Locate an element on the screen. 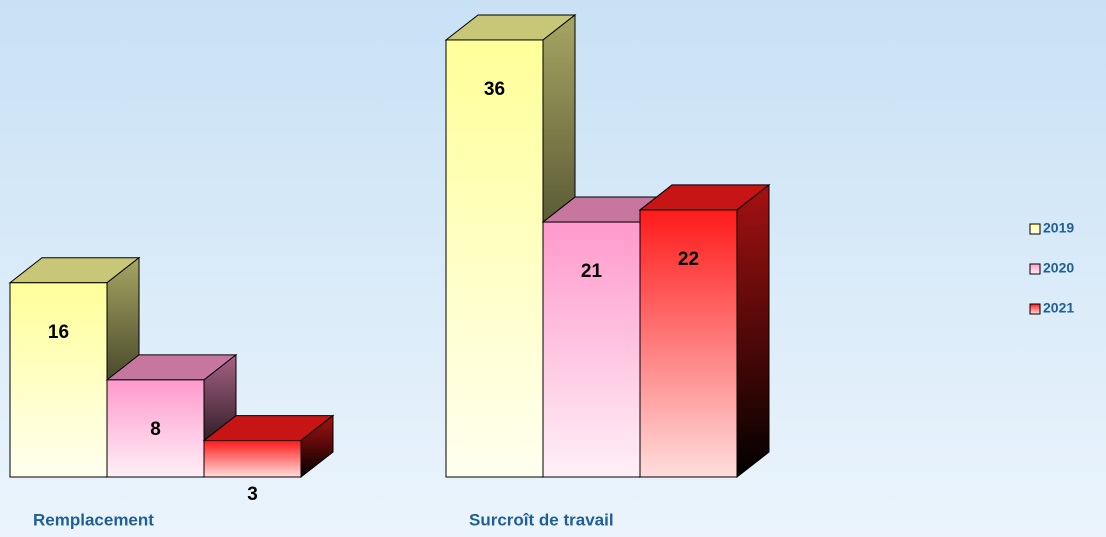 The width and height of the screenshot is (1106, 537). value-label: 22 is located at coordinates (688, 259).